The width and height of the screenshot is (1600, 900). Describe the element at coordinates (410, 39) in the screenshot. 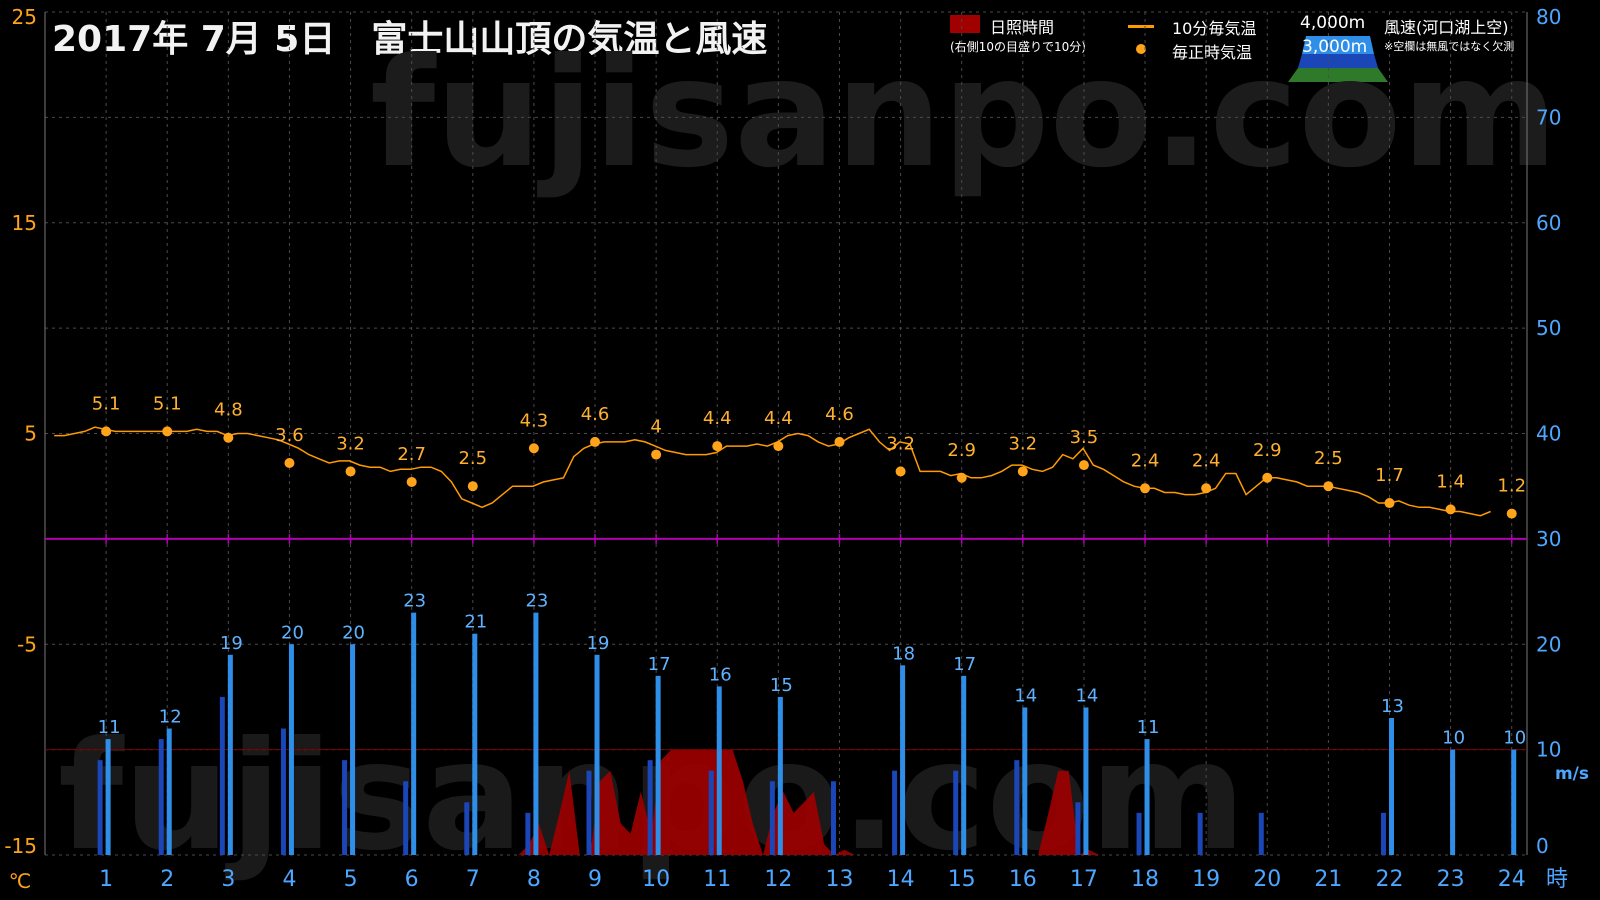

I see `chart-title: 2017年 7月 5日 富士山山頂の気温と風速` at that location.